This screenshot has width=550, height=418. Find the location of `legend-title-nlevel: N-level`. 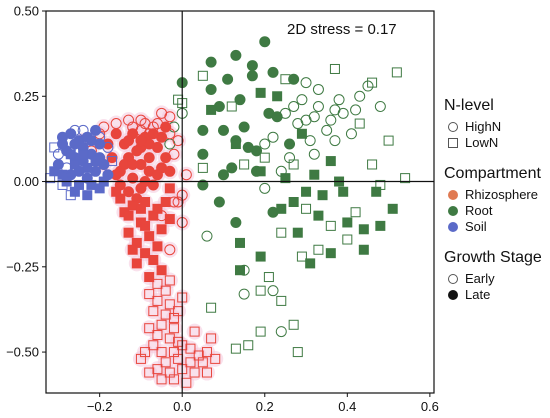

legend-title-nlevel: N-level is located at coordinates (469, 105).